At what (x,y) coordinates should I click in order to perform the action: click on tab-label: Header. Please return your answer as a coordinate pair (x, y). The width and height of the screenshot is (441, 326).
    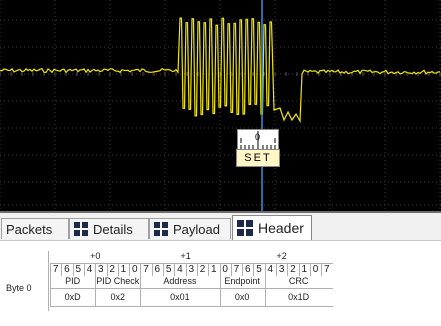
    Looking at the image, I should click on (281, 228).